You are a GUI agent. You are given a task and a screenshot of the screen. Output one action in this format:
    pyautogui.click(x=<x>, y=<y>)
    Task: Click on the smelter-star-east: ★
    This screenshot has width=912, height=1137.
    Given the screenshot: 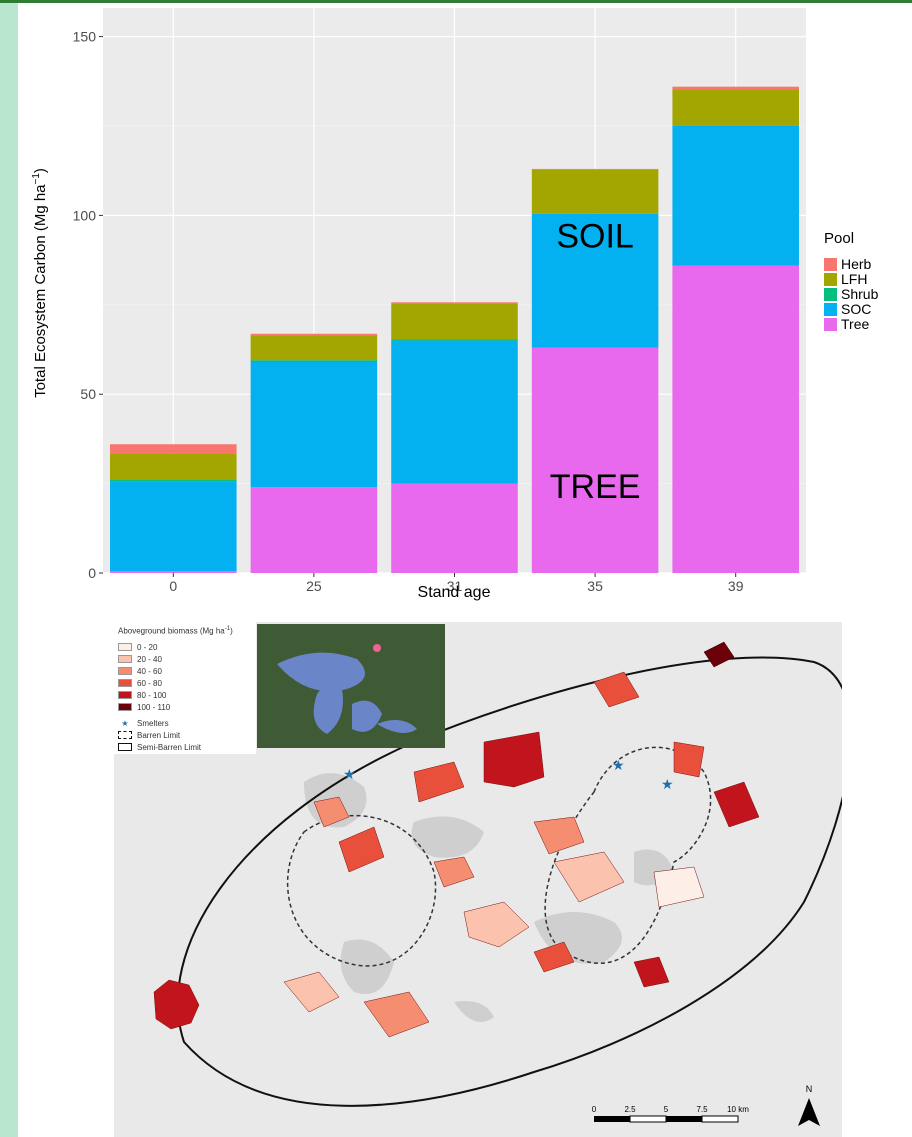 What is the action you would take?
    pyautogui.click(x=667, y=784)
    